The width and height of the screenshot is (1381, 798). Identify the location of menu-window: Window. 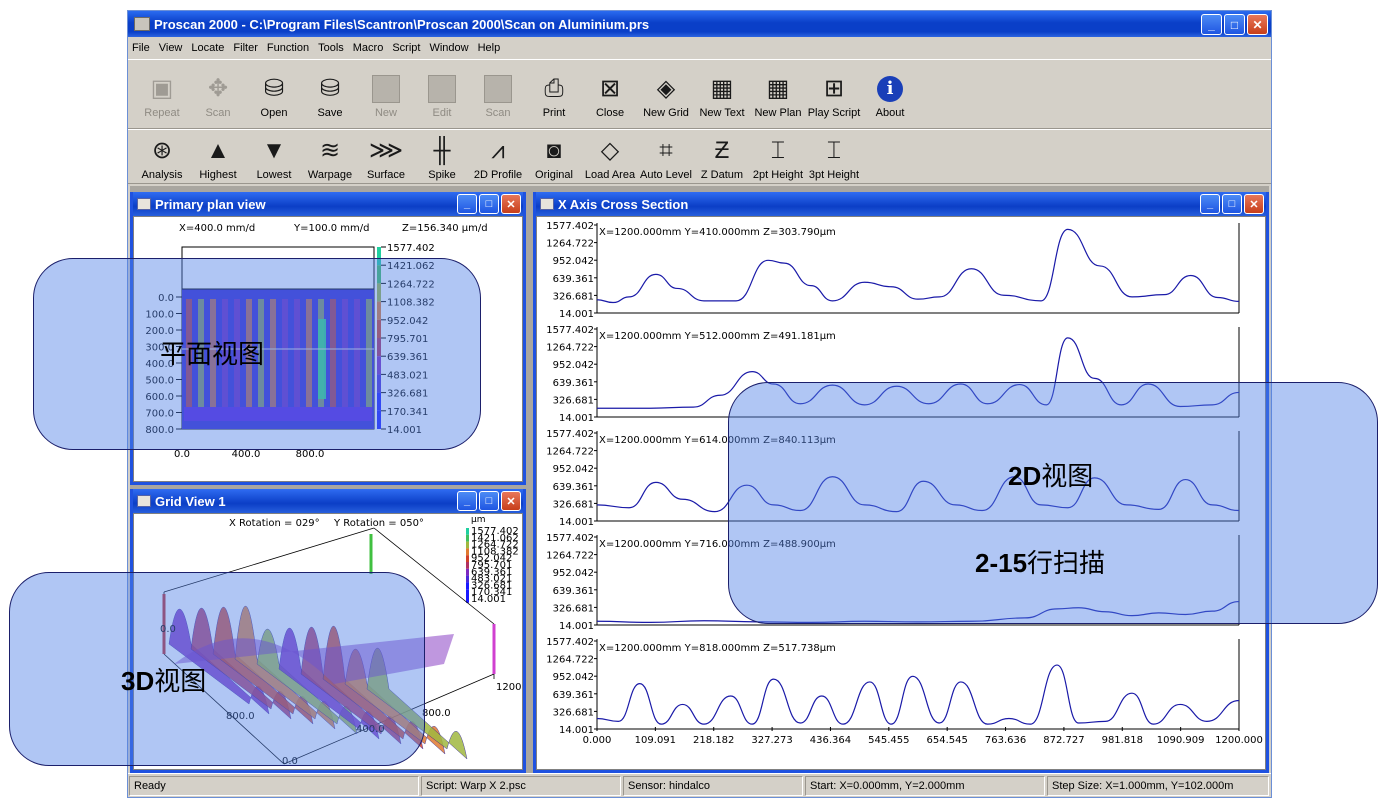
(449, 48).